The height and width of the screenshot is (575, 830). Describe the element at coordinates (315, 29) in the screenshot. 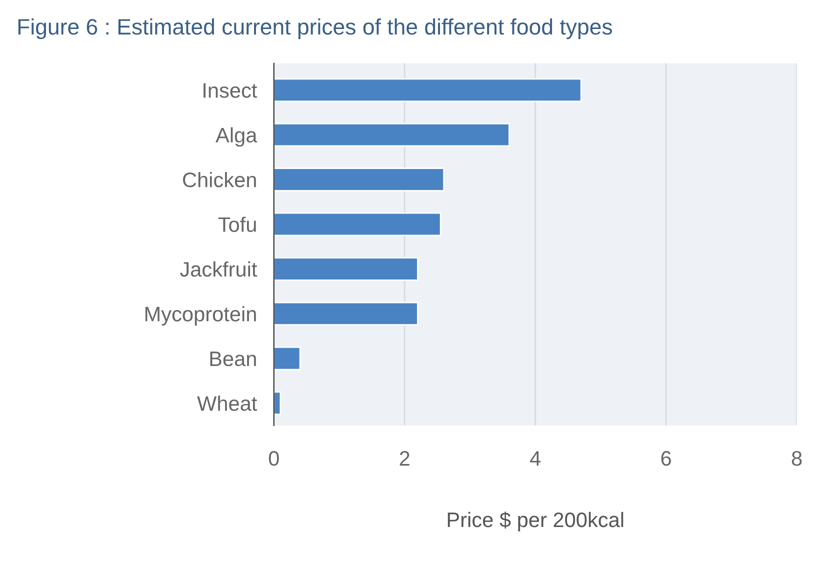

I see `chart-title: Figure 6 : Estimated current prices of the different food types` at that location.